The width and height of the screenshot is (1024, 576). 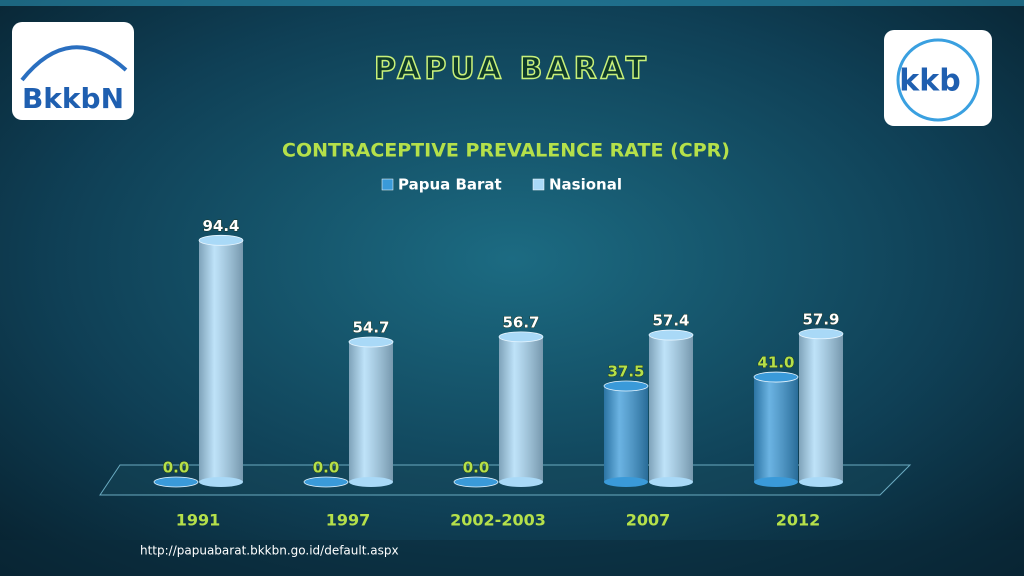 What do you see at coordinates (512, 69) in the screenshot?
I see `slide-title: PAPUA BARAT` at bounding box center [512, 69].